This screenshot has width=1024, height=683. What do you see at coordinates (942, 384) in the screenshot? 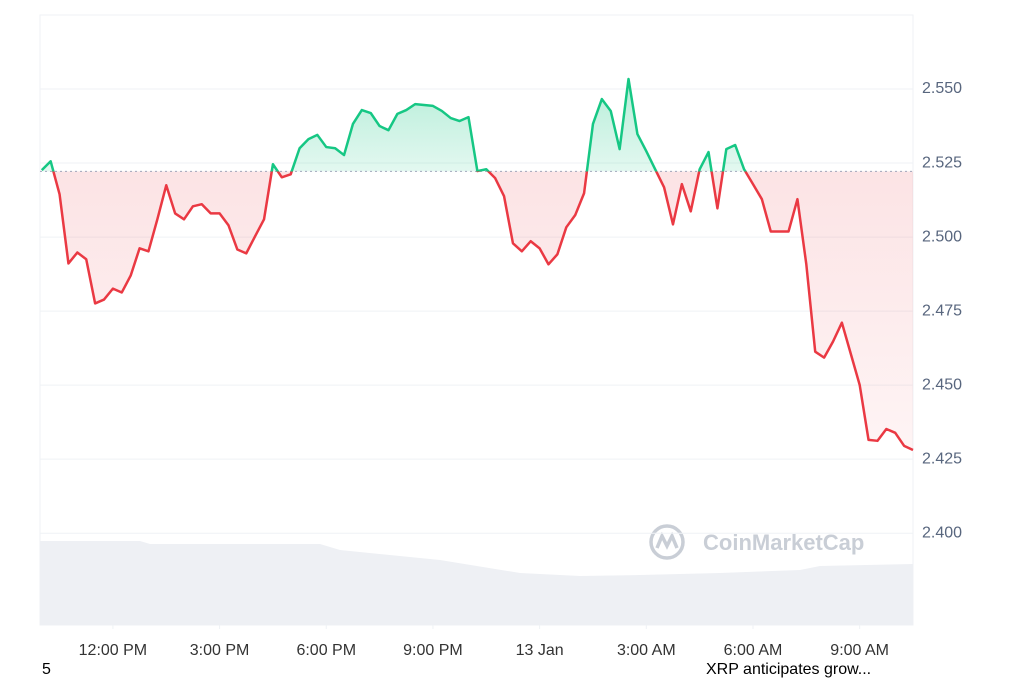
I see `y-tick-label: 2.450` at bounding box center [942, 384].